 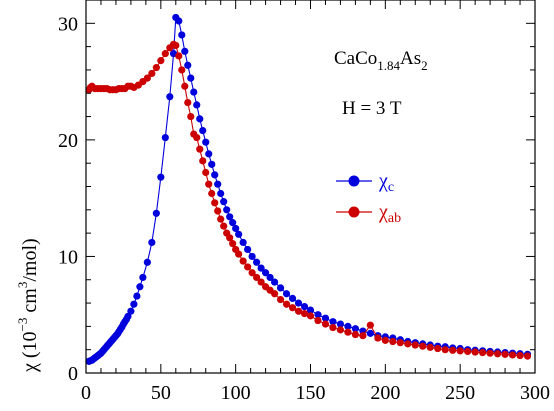 I want to click on x-tick-label: 50, so click(x=161, y=393).